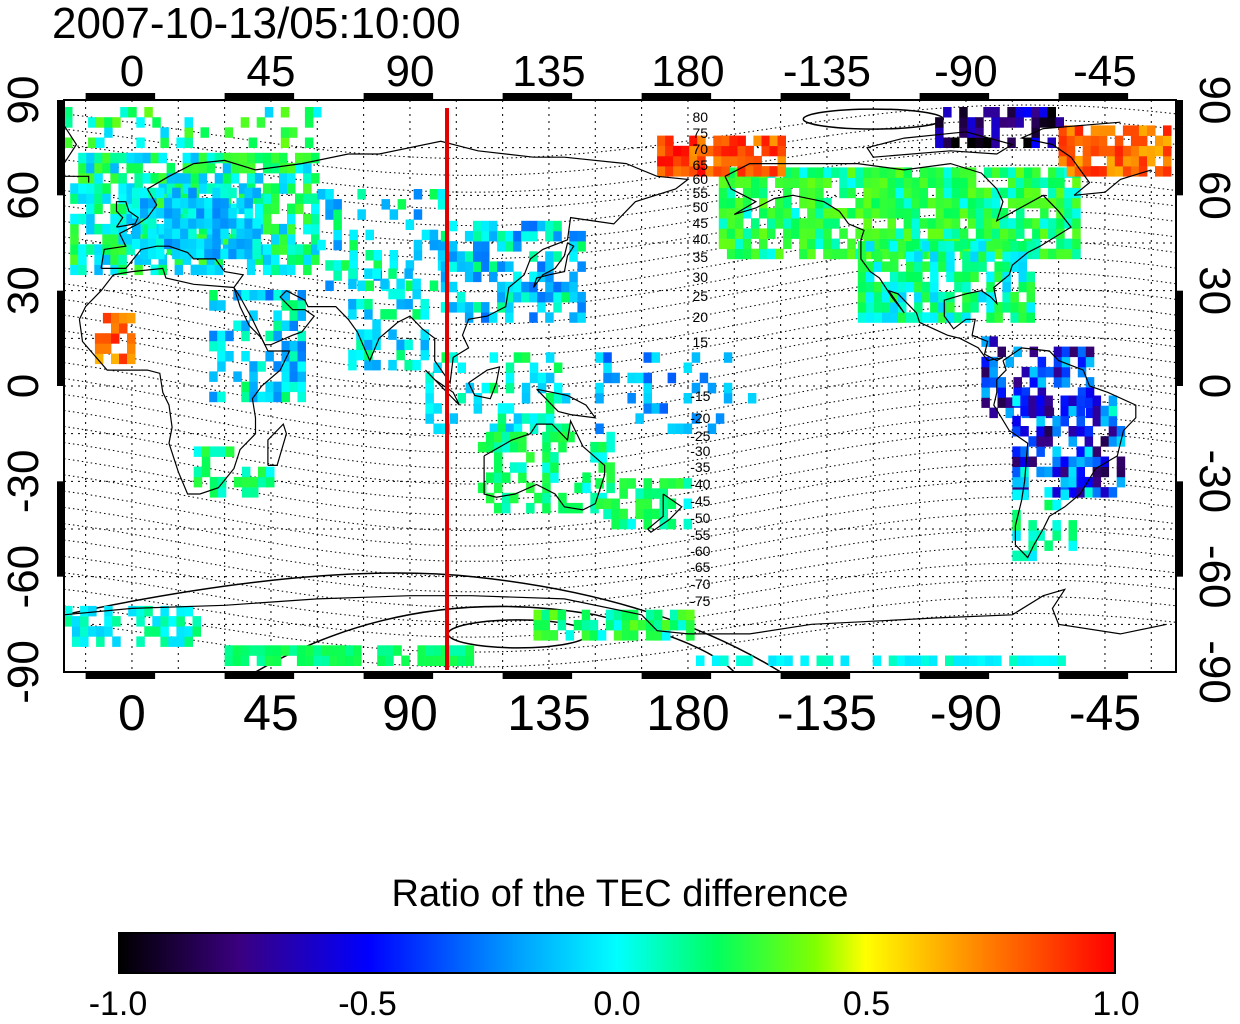 The width and height of the screenshot is (1240, 1024). What do you see at coordinates (1179, 148) in the screenshot?
I see `frame-band` at bounding box center [1179, 148].